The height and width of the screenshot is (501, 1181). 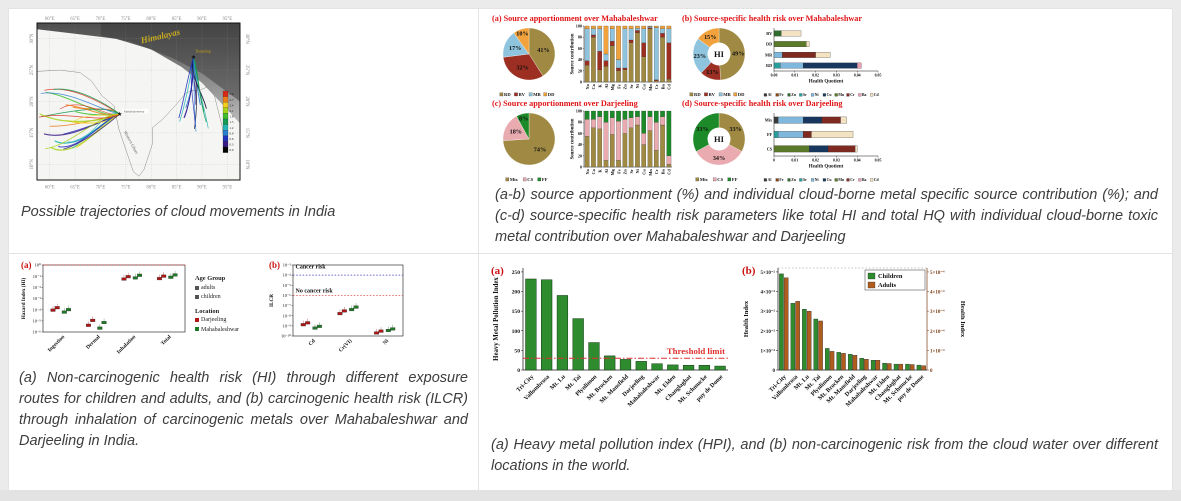 What do you see at coordinates (50, 188) in the screenshot?
I see `svg-text: 60°E` at bounding box center [50, 188].